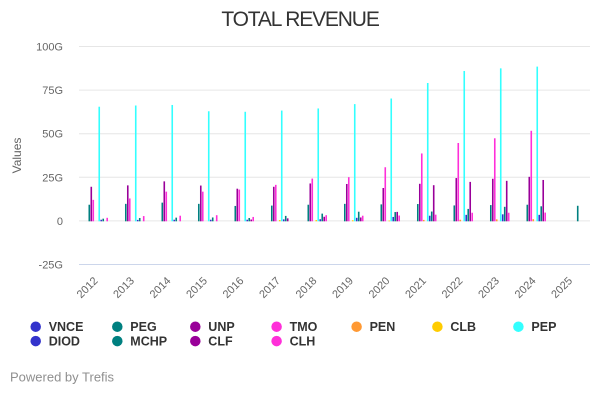  Describe the element at coordinates (60, 222) in the screenshot. I see `svg-text: 0` at that location.